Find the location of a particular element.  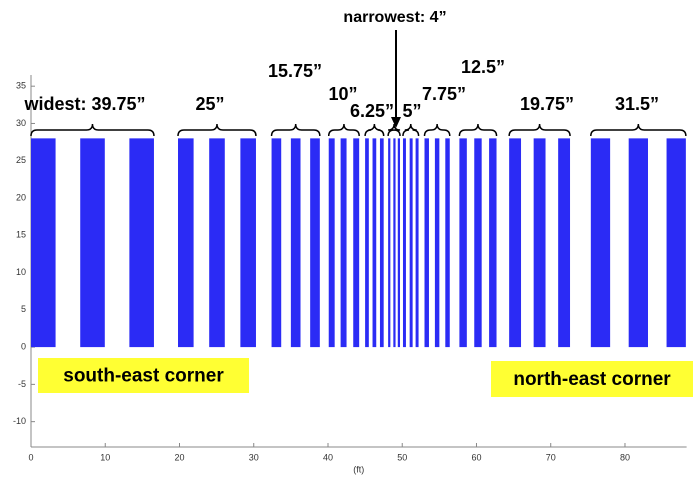

y-tick-label: -5 is located at coordinates (22, 384).